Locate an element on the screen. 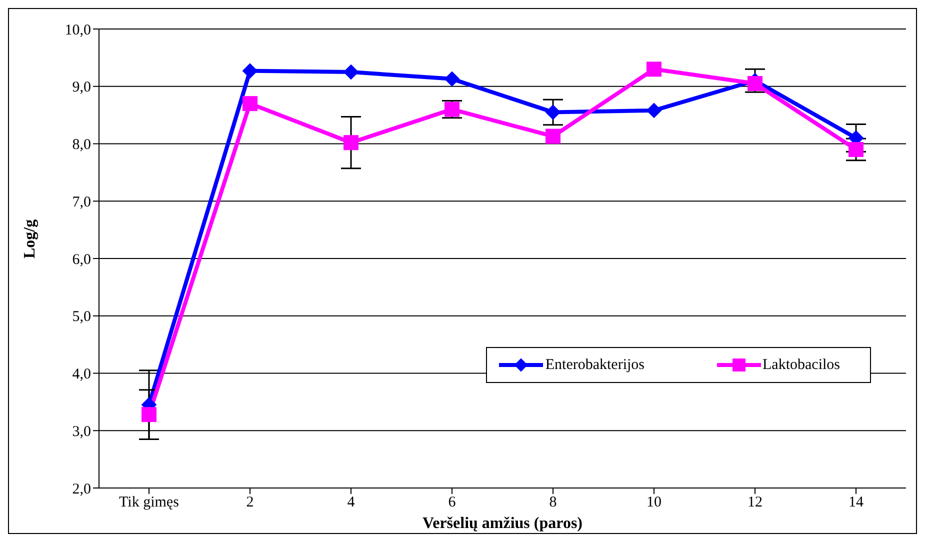 Image resolution: width=927 pixels, height=542 pixels. x-tick-label: 8 is located at coordinates (553, 502).